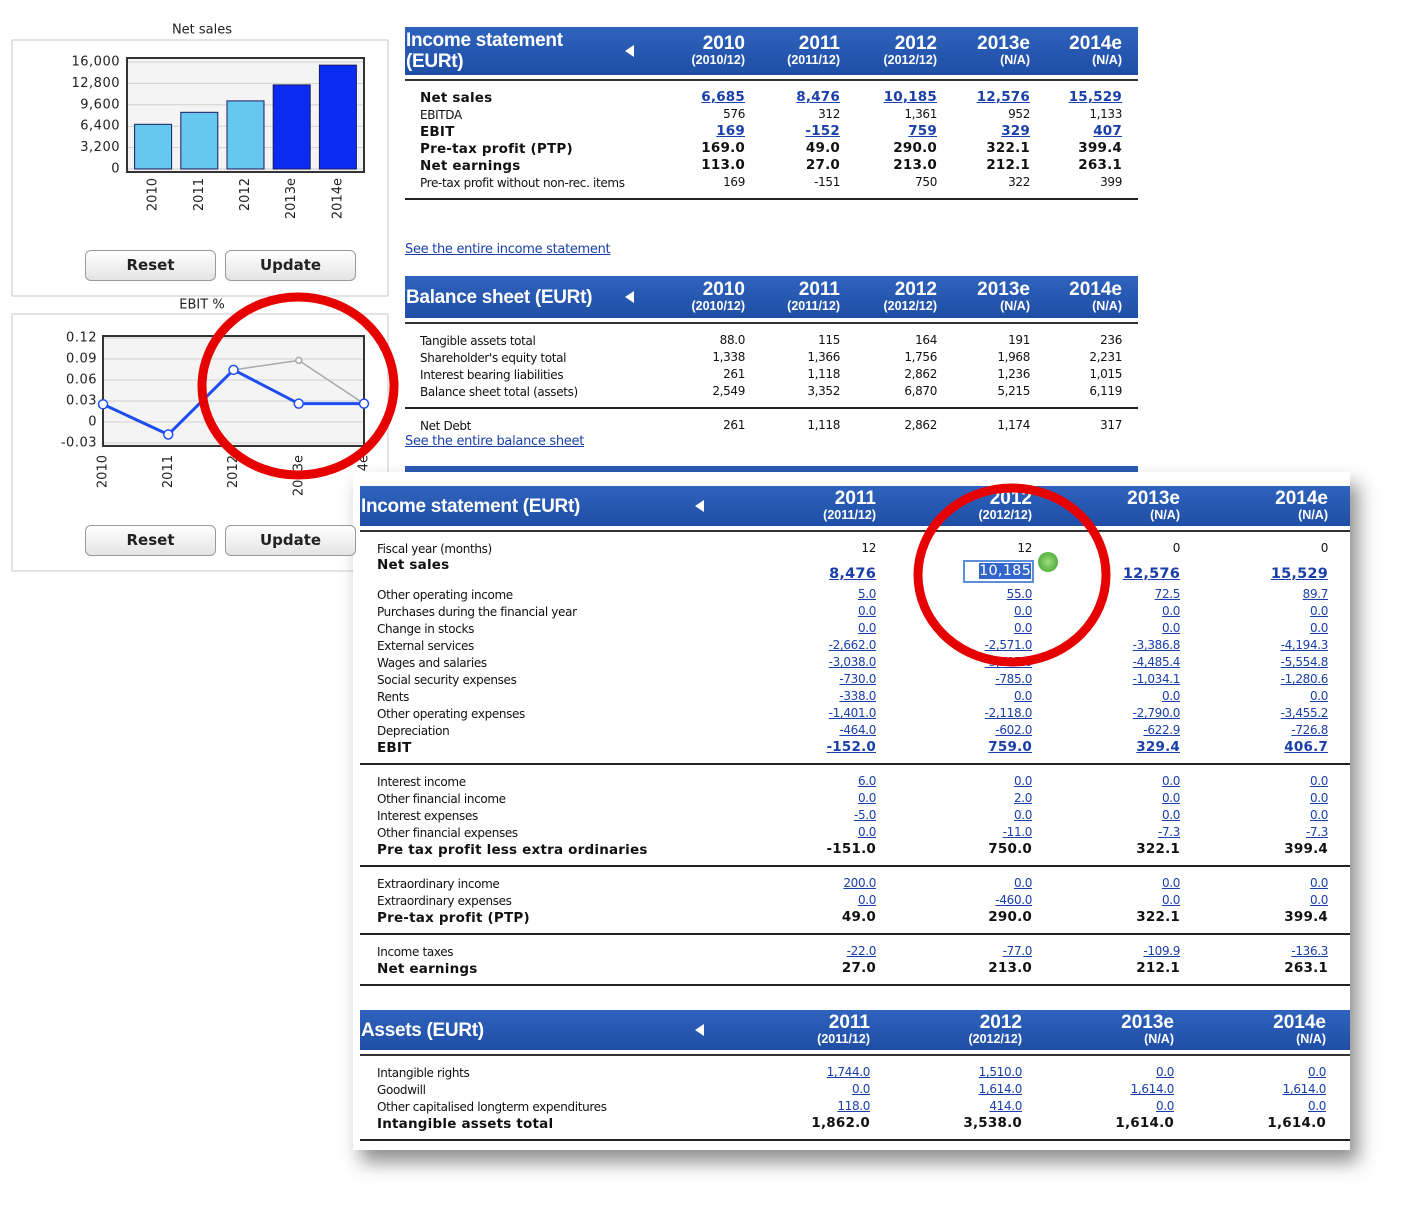 The width and height of the screenshot is (1415, 1218). I want to click on cell-value: -22.0, so click(861, 951).